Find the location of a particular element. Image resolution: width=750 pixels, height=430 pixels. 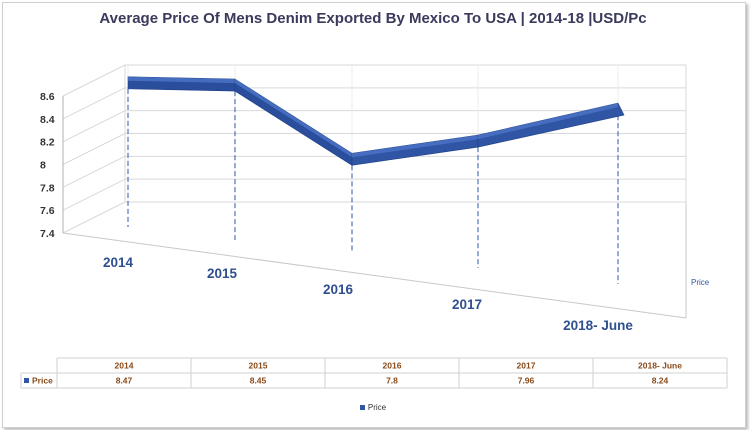

legend-label: Price is located at coordinates (377, 407).